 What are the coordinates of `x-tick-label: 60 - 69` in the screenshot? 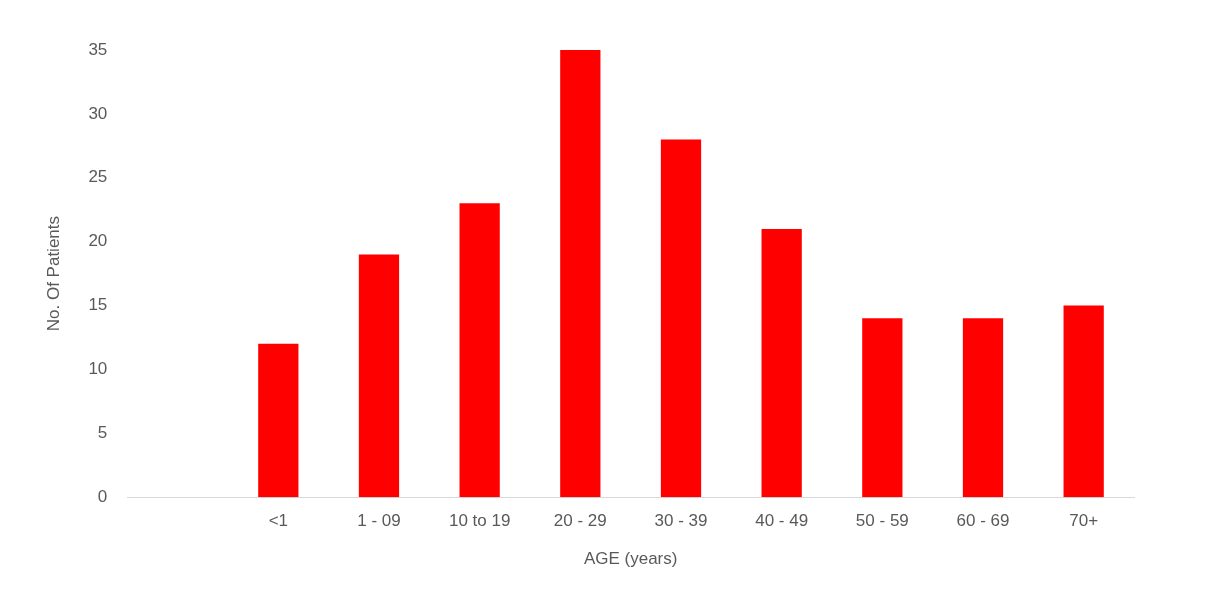 It's located at (983, 521).